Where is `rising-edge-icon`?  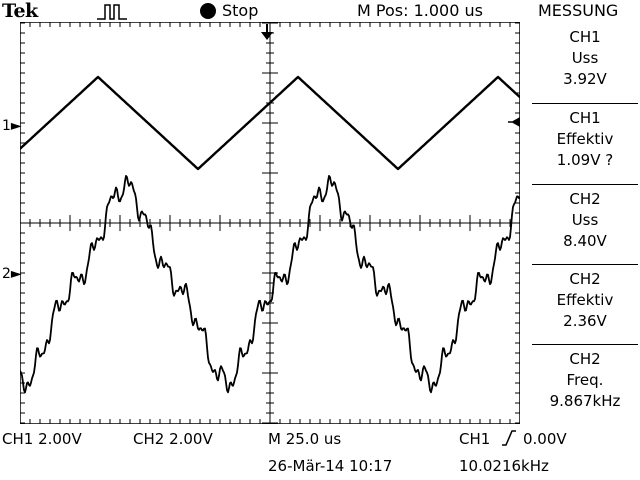 rising-edge-icon is located at coordinates (509, 438).